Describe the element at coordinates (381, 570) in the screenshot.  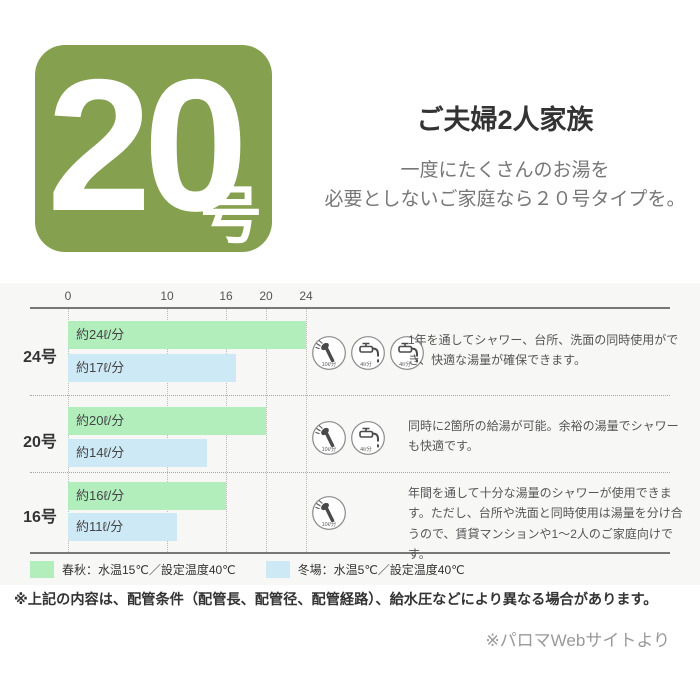
I see `legend-label-winter: 冬場：水温5℃／設定温度40℃` at that location.